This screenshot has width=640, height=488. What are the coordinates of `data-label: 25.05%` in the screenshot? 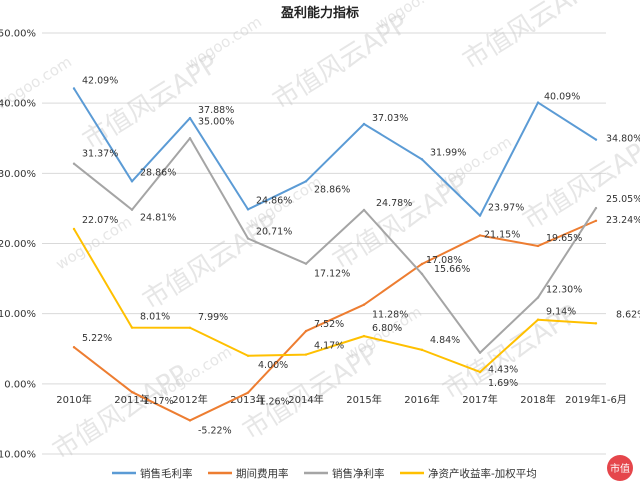 It's located at (623, 199).